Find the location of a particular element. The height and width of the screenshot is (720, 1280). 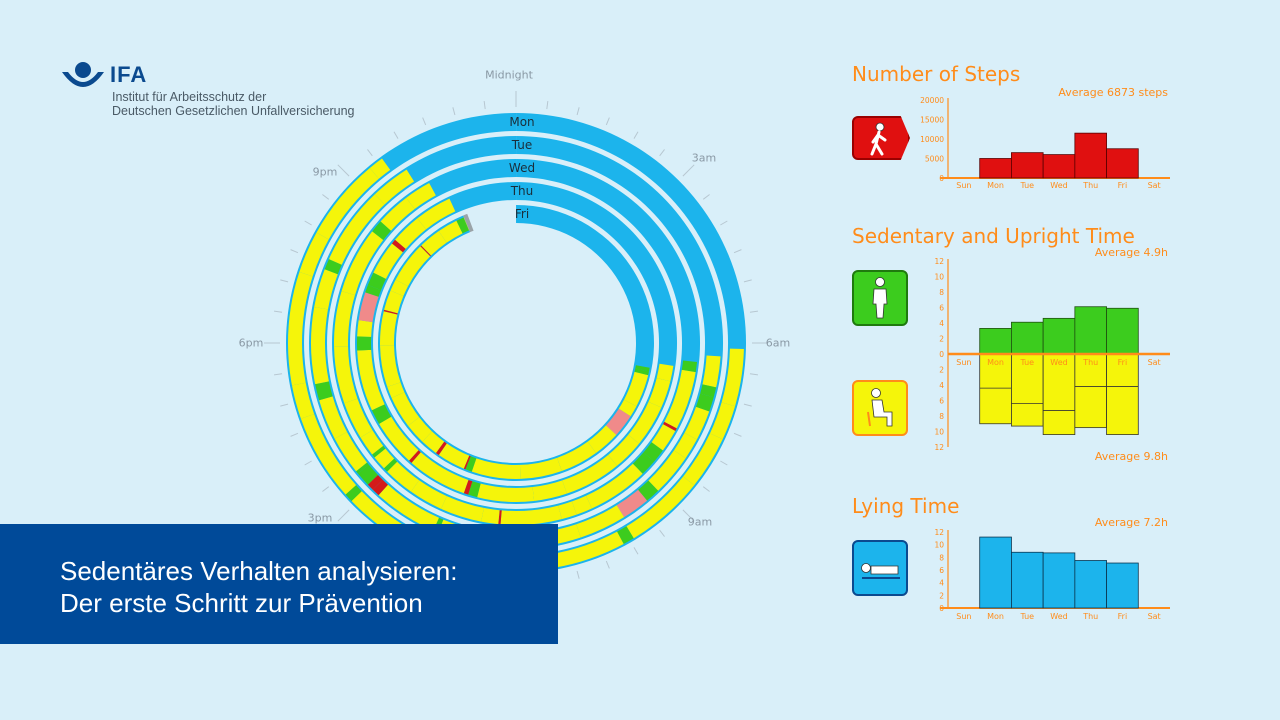

upright-y-tick: 0 is located at coordinates (941, 354).